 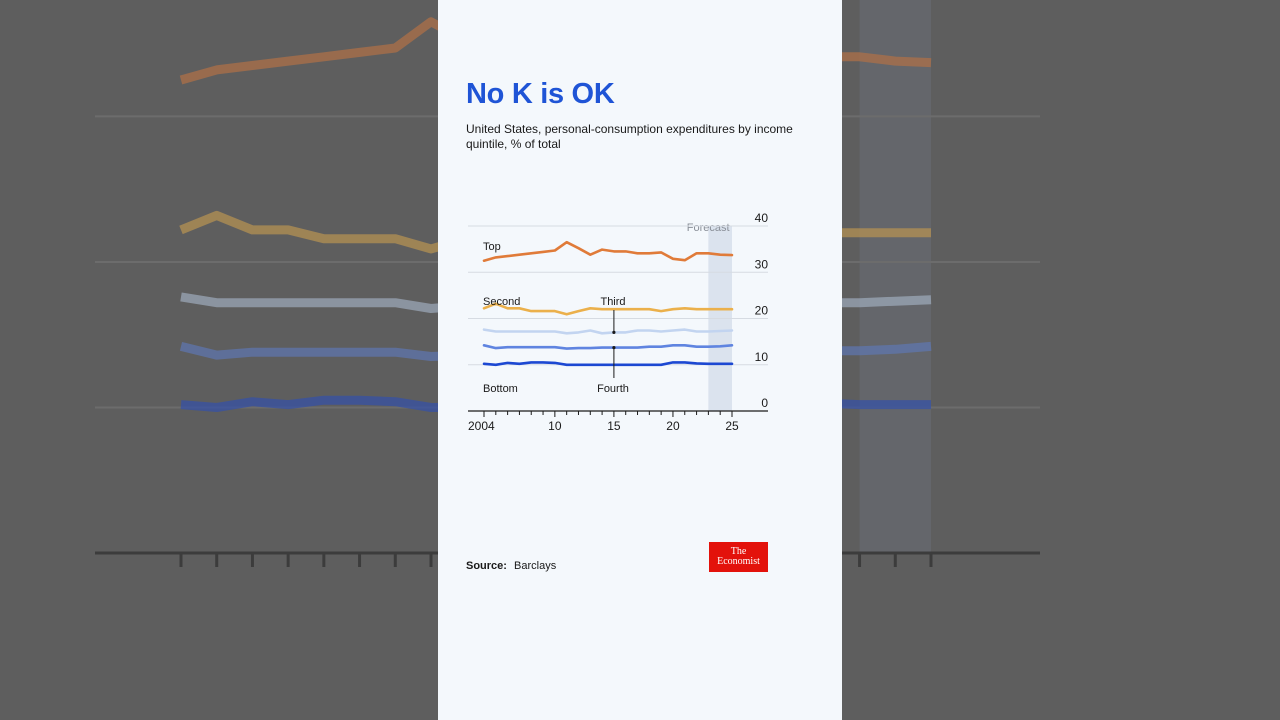 I want to click on logo-line-1: The, so click(x=738, y=551).